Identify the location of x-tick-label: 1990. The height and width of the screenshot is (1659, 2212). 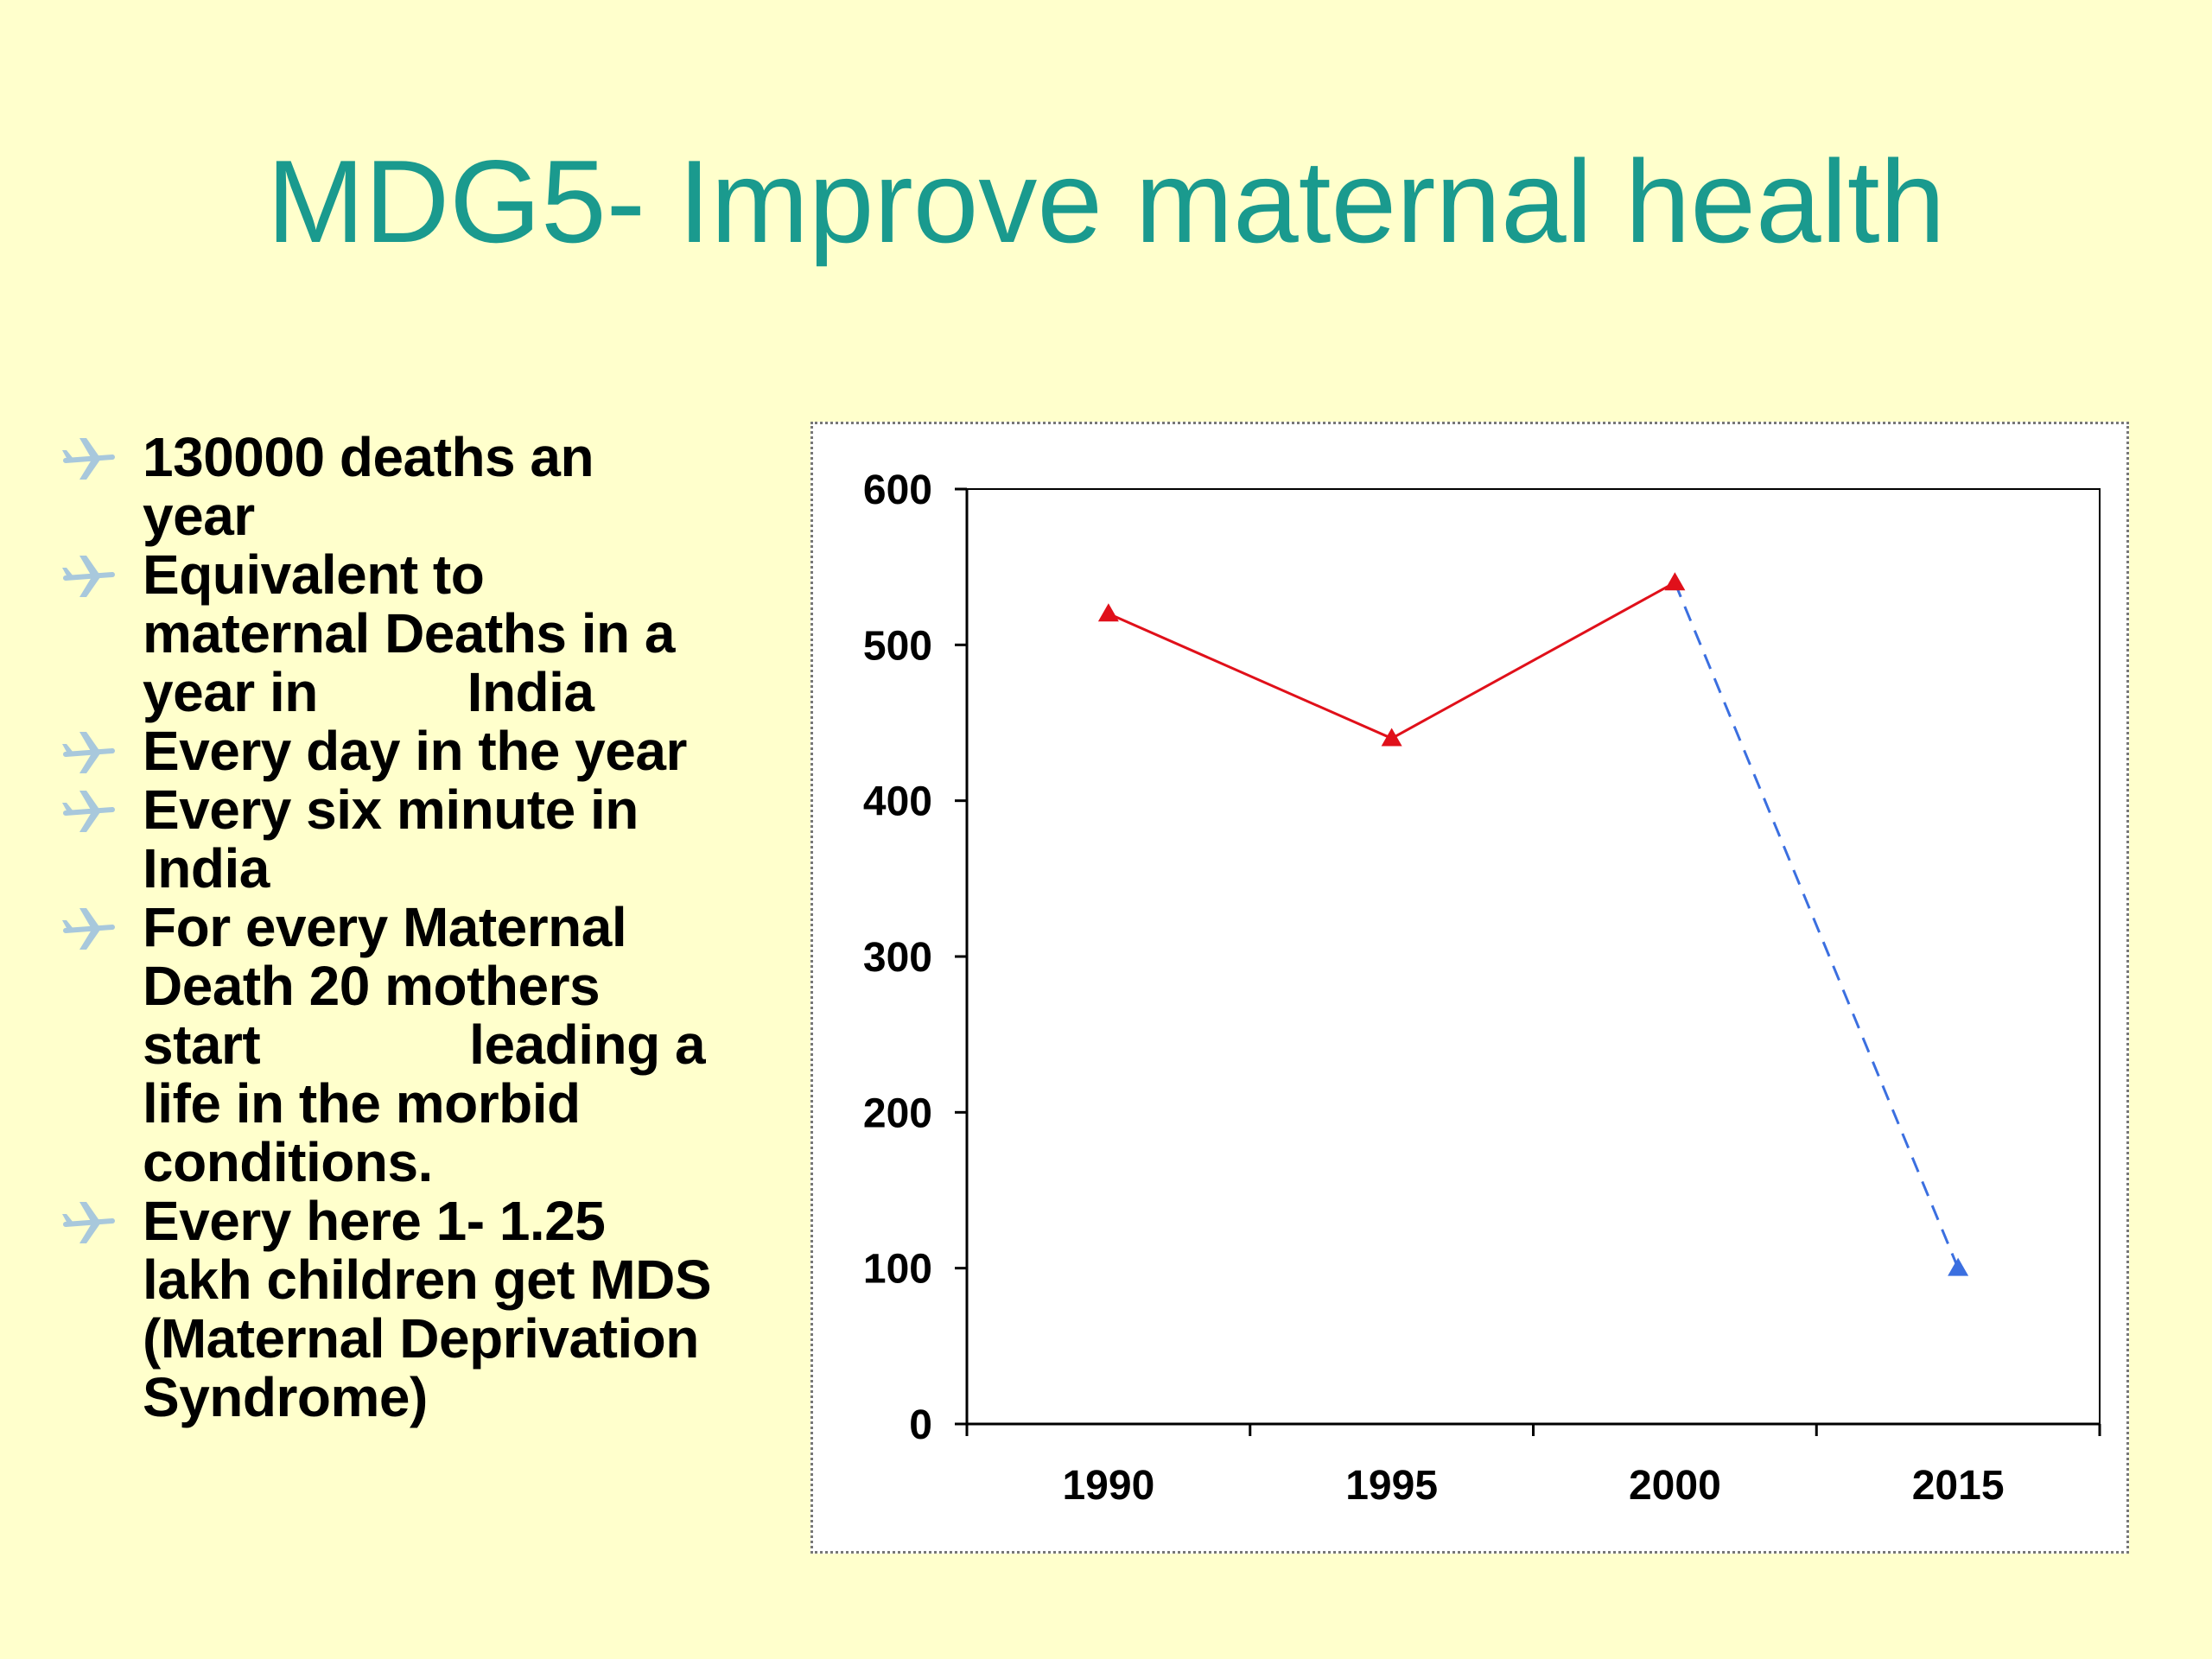
(1108, 1486).